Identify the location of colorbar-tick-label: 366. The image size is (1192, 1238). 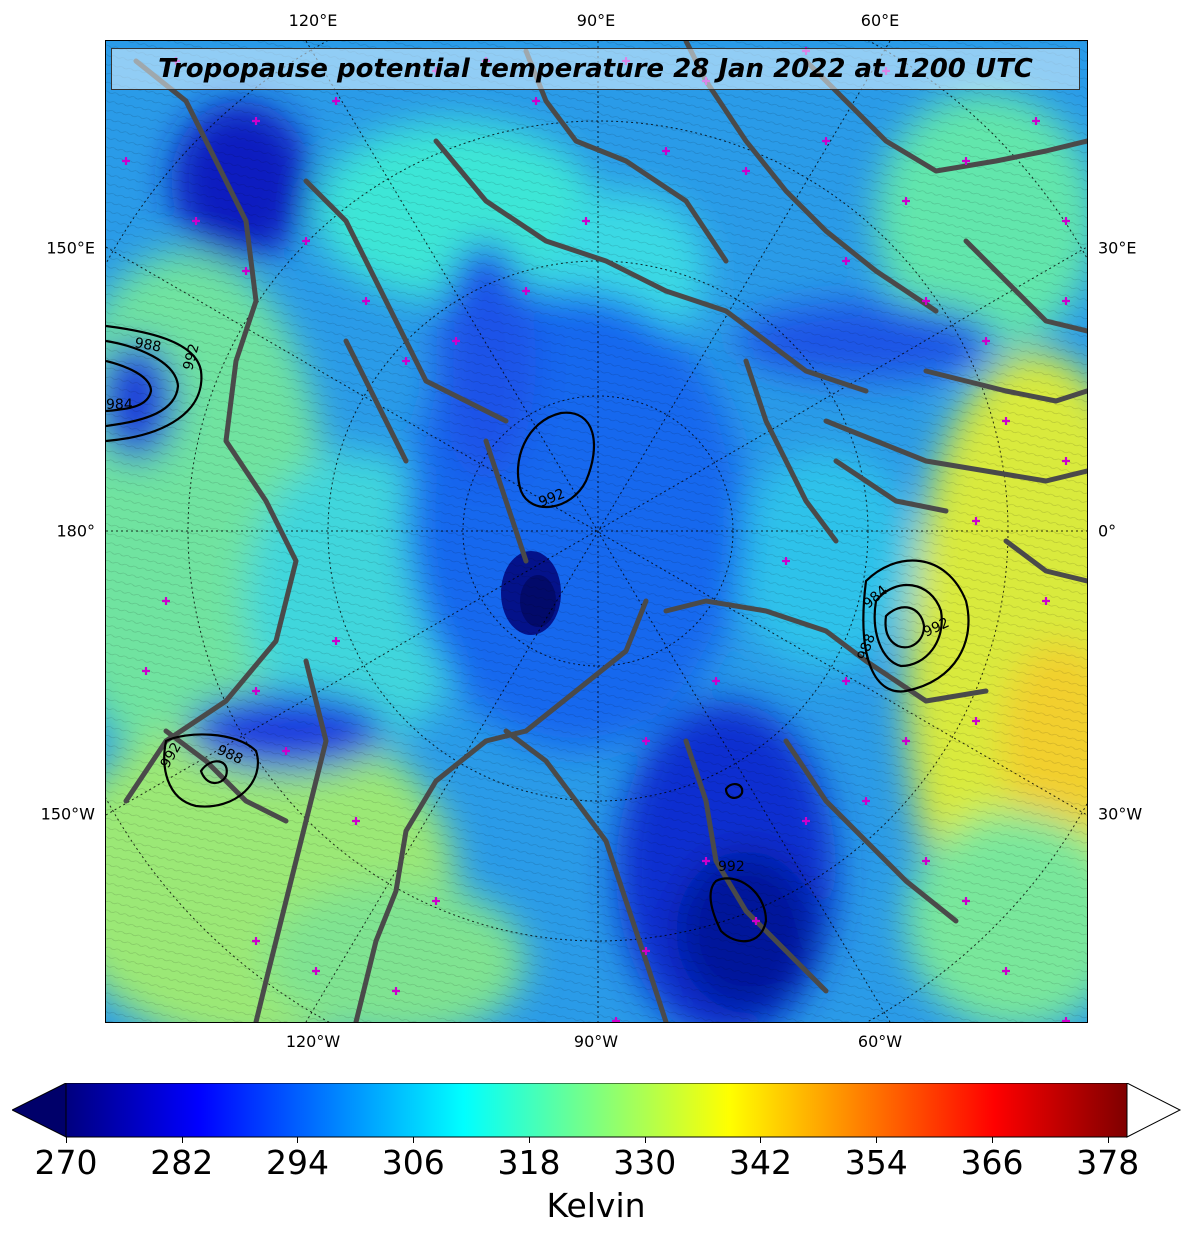
(992, 1162).